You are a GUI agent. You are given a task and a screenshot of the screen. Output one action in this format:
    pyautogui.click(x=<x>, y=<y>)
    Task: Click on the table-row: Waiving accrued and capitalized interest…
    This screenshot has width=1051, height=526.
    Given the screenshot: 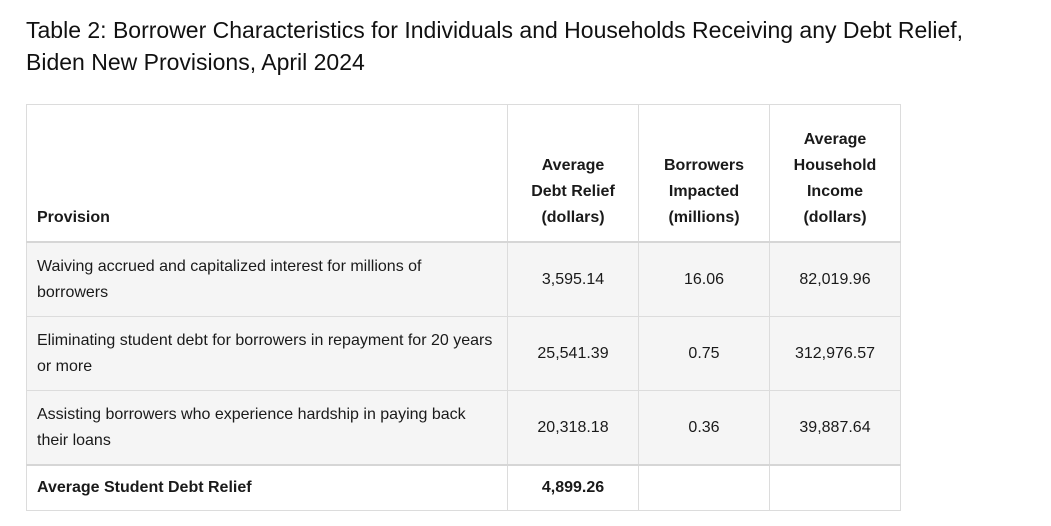 What is the action you would take?
    pyautogui.click(x=463, y=279)
    